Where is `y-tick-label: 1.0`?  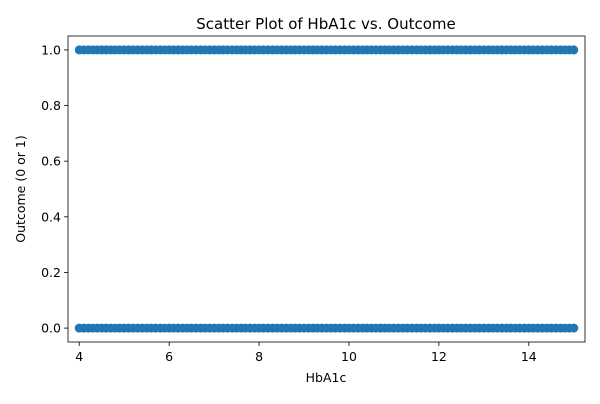 y-tick-label: 1.0 is located at coordinates (51, 49).